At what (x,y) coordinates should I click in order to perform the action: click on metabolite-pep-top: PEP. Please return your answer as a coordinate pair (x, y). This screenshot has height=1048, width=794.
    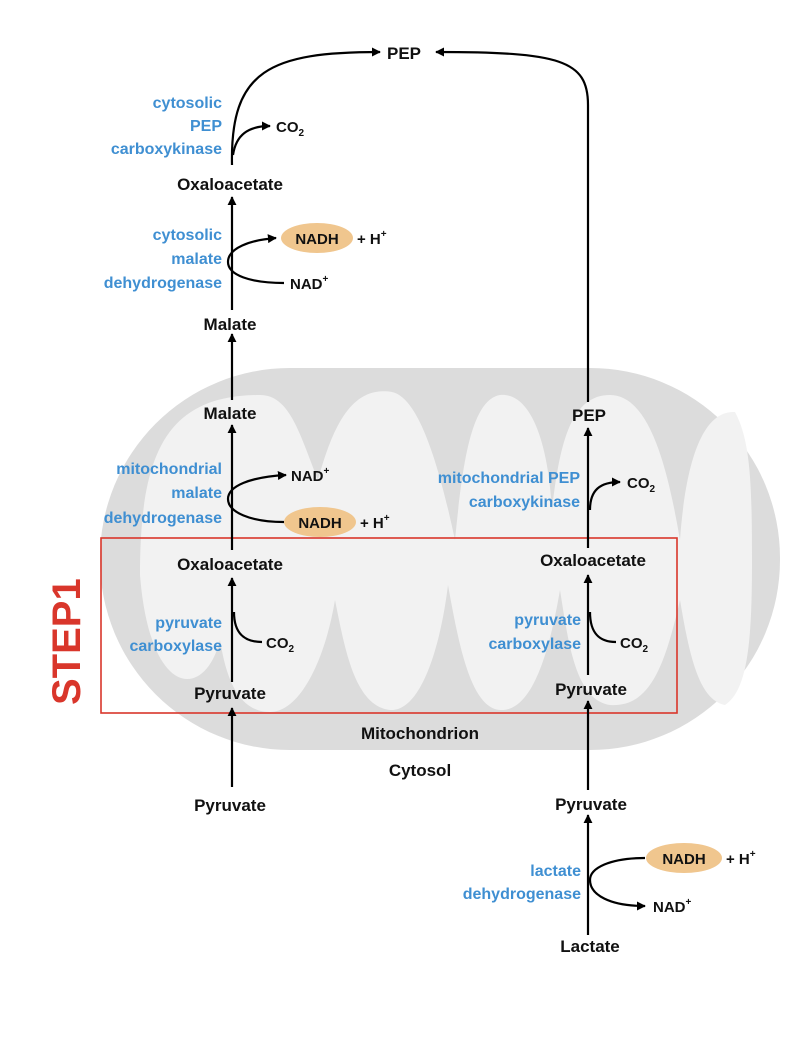
    Looking at the image, I should click on (404, 53).